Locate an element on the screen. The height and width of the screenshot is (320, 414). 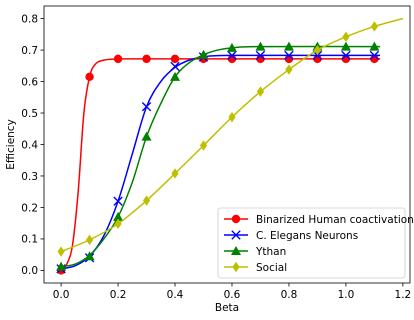
y-tick-label: 0.2 is located at coordinates (29, 208).